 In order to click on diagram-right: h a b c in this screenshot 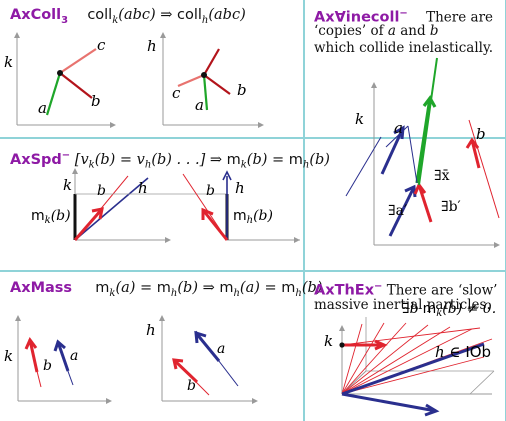, I will do `click(205, 80)`.